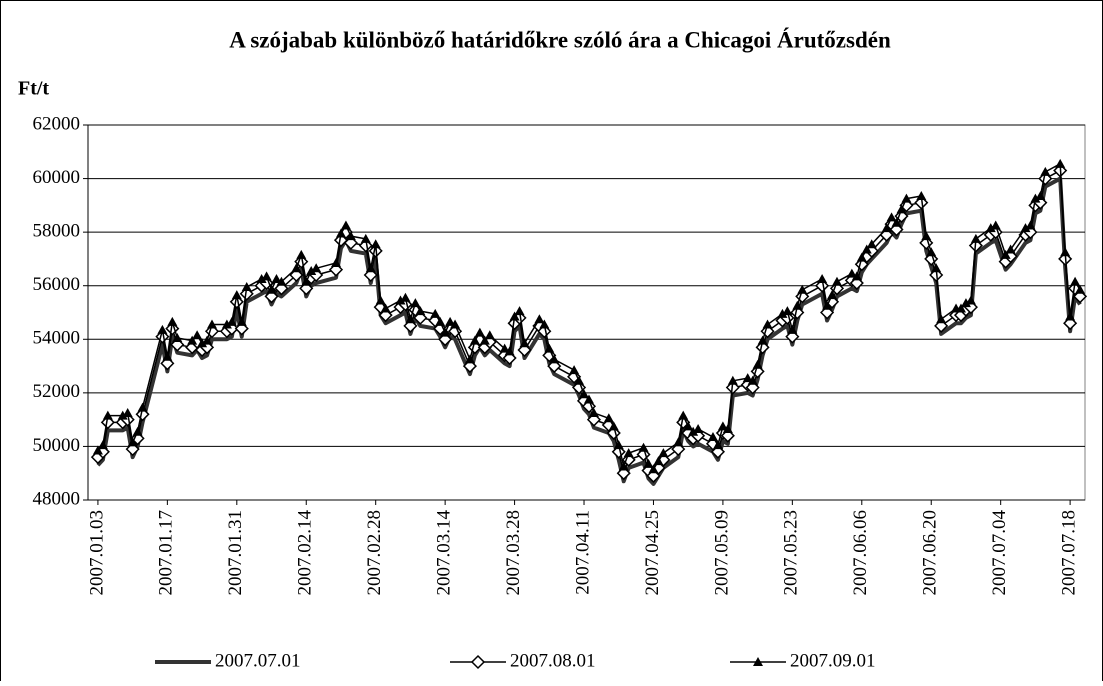 The width and height of the screenshot is (1103, 686). Describe the element at coordinates (57, 284) in the screenshot. I see `y-tick-label: 56000` at that location.